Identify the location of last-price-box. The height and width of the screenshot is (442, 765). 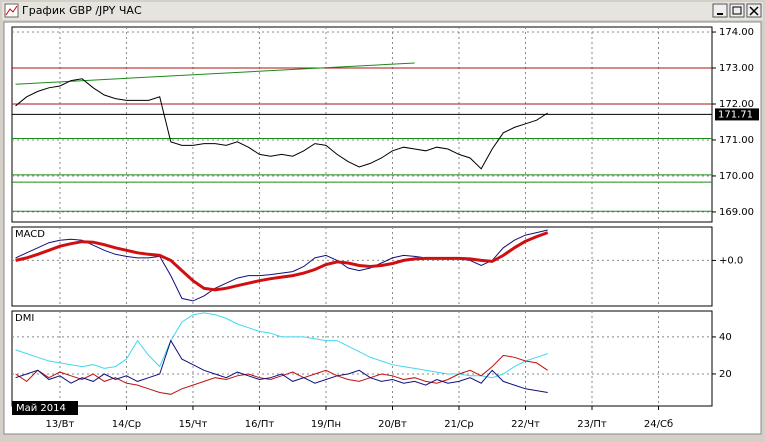
(737, 114).